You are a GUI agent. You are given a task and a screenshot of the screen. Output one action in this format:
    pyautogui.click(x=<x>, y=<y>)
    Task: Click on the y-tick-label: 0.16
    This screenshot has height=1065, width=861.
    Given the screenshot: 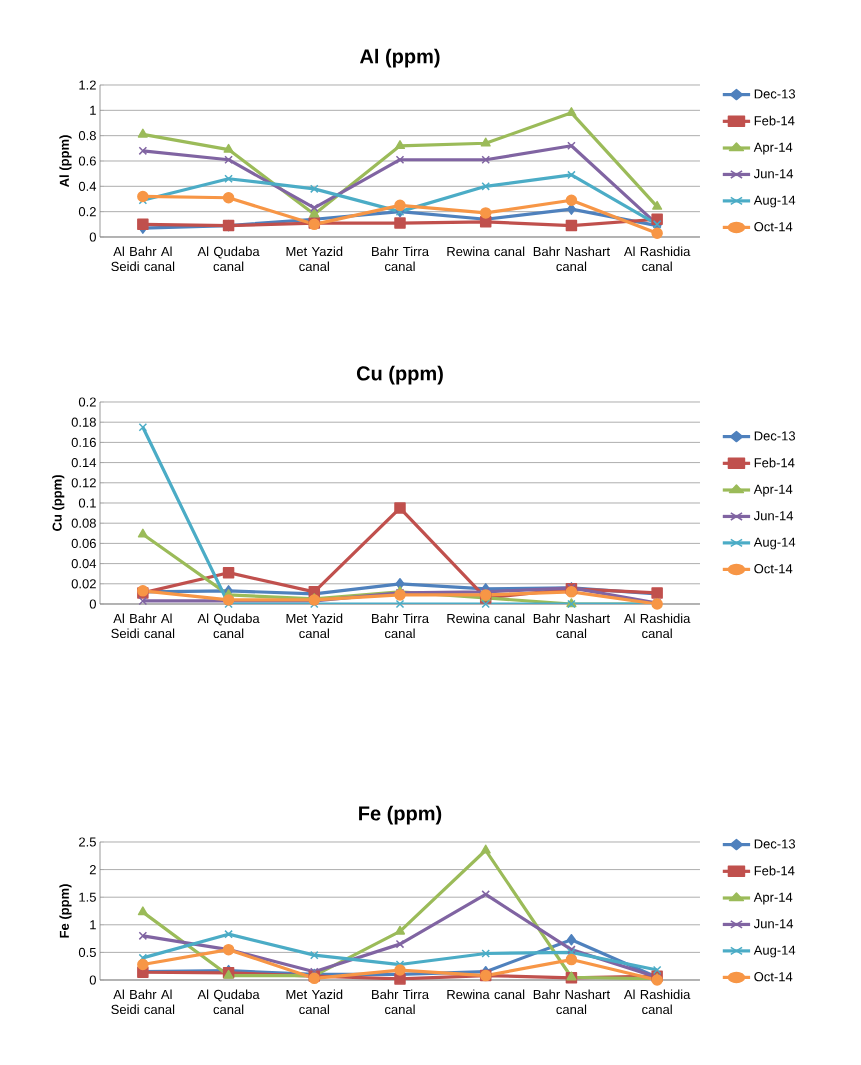 What is the action you would take?
    pyautogui.click(x=83, y=442)
    